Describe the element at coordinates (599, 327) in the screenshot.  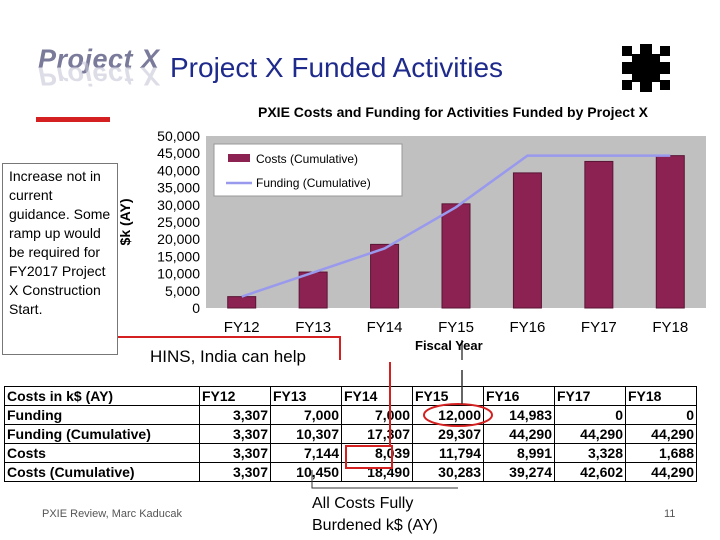
I see `x-tick-label: FY17` at that location.